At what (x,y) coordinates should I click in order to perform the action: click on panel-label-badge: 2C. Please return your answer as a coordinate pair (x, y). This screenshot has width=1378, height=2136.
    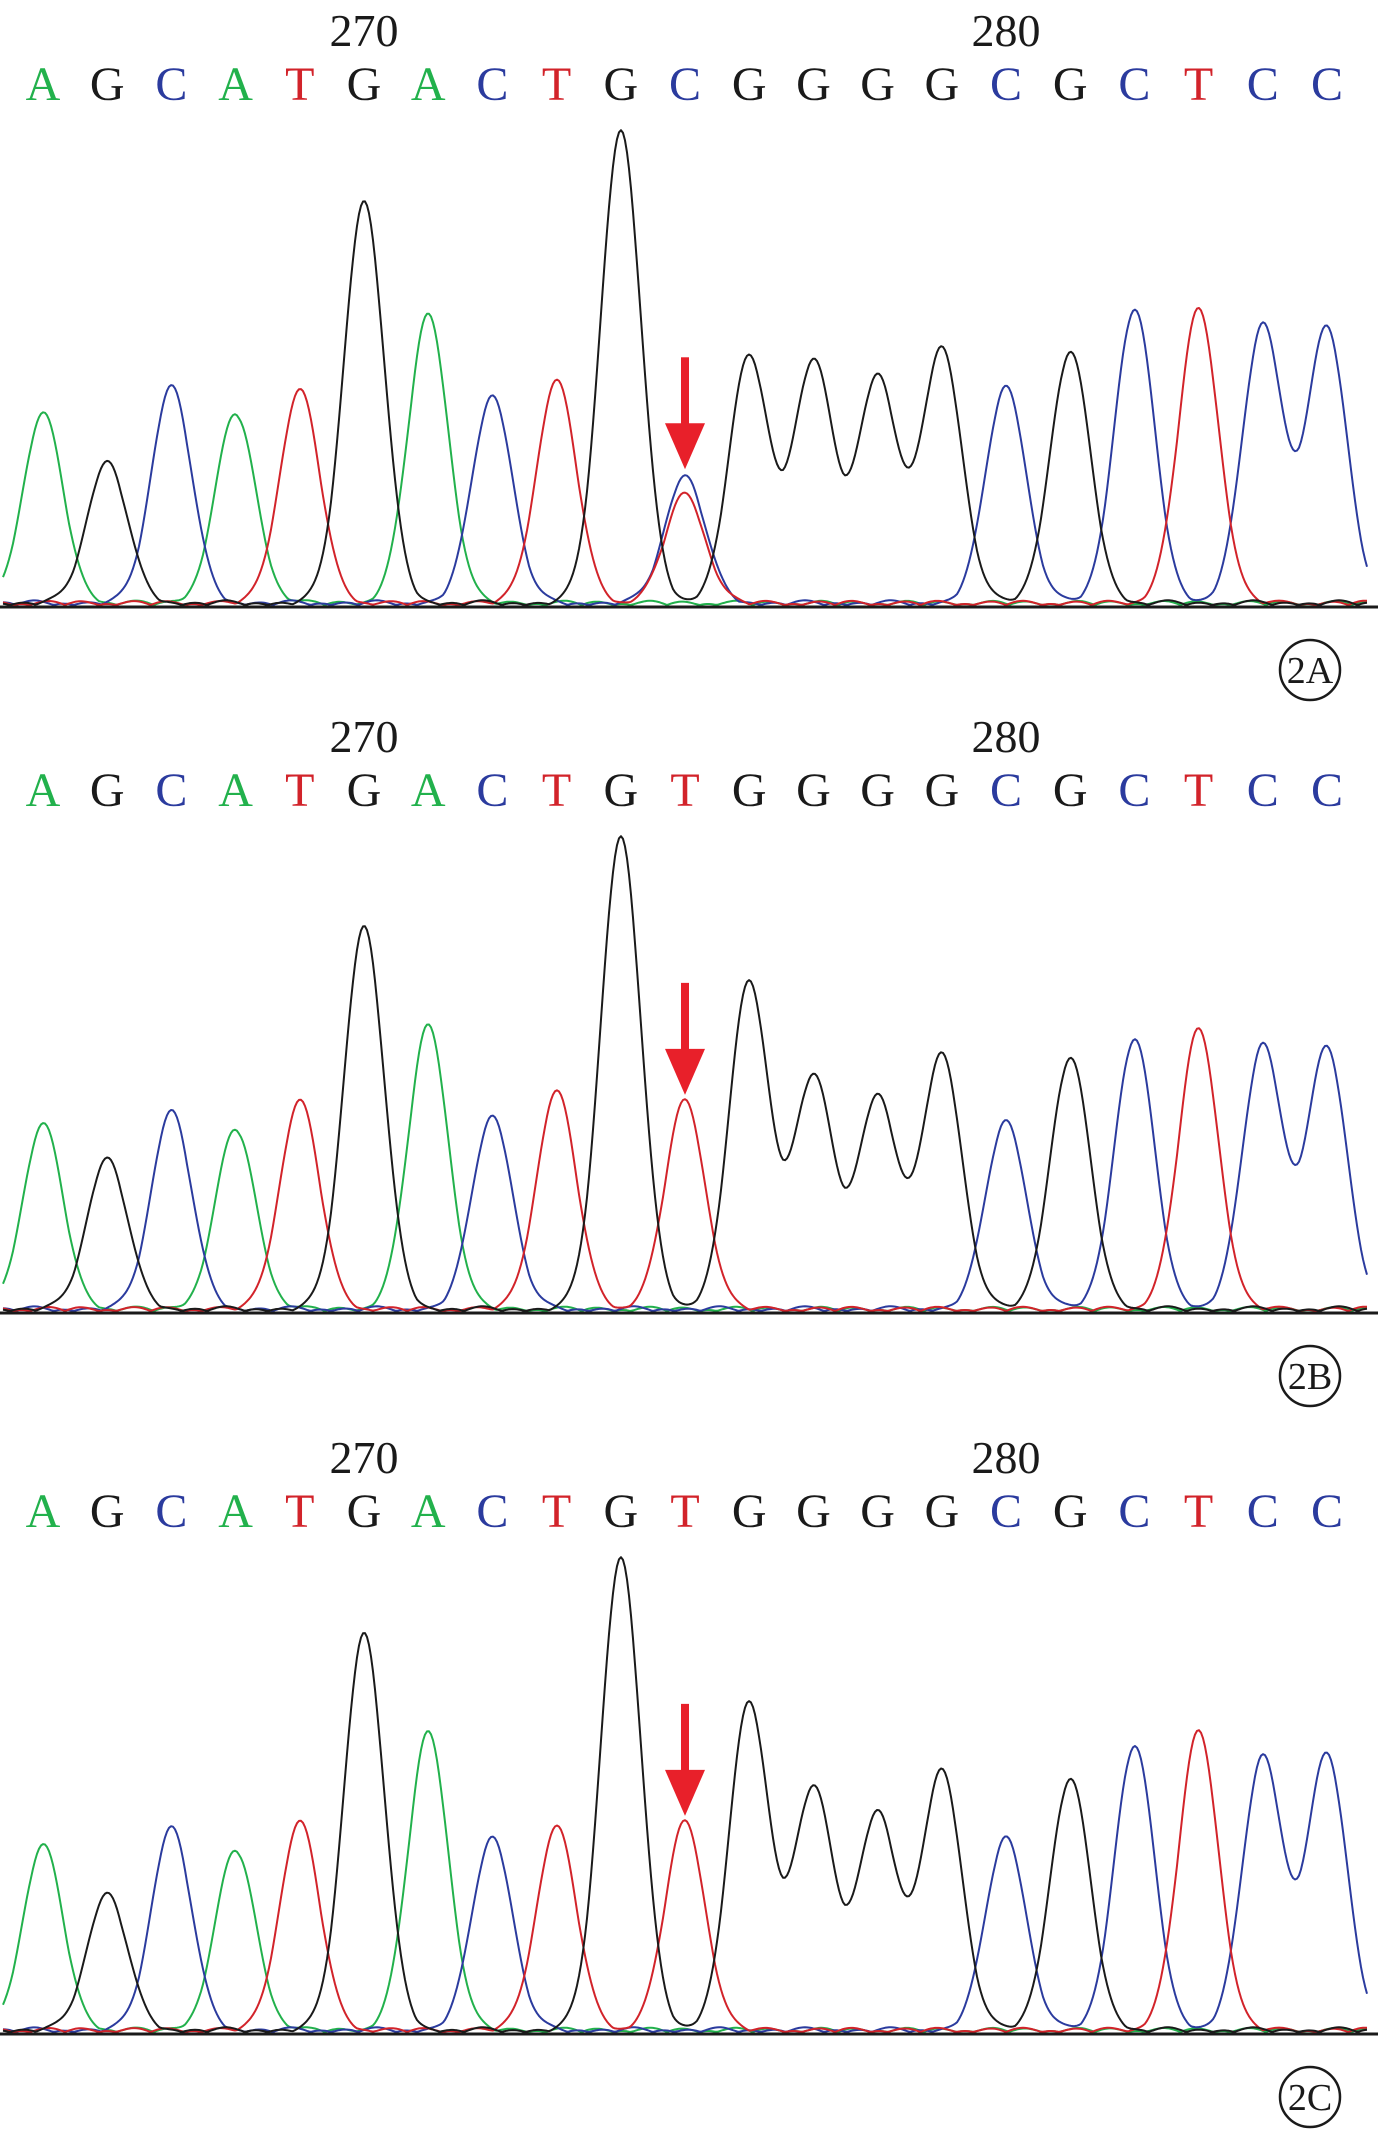
    Looking at the image, I should click on (1310, 2097).